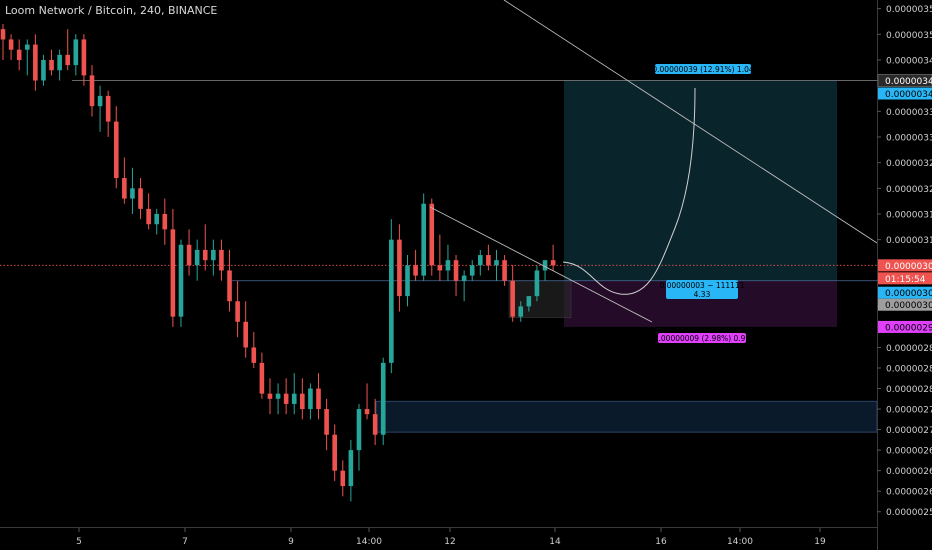  I want to click on stop-price-tag-bg, so click(905, 326).